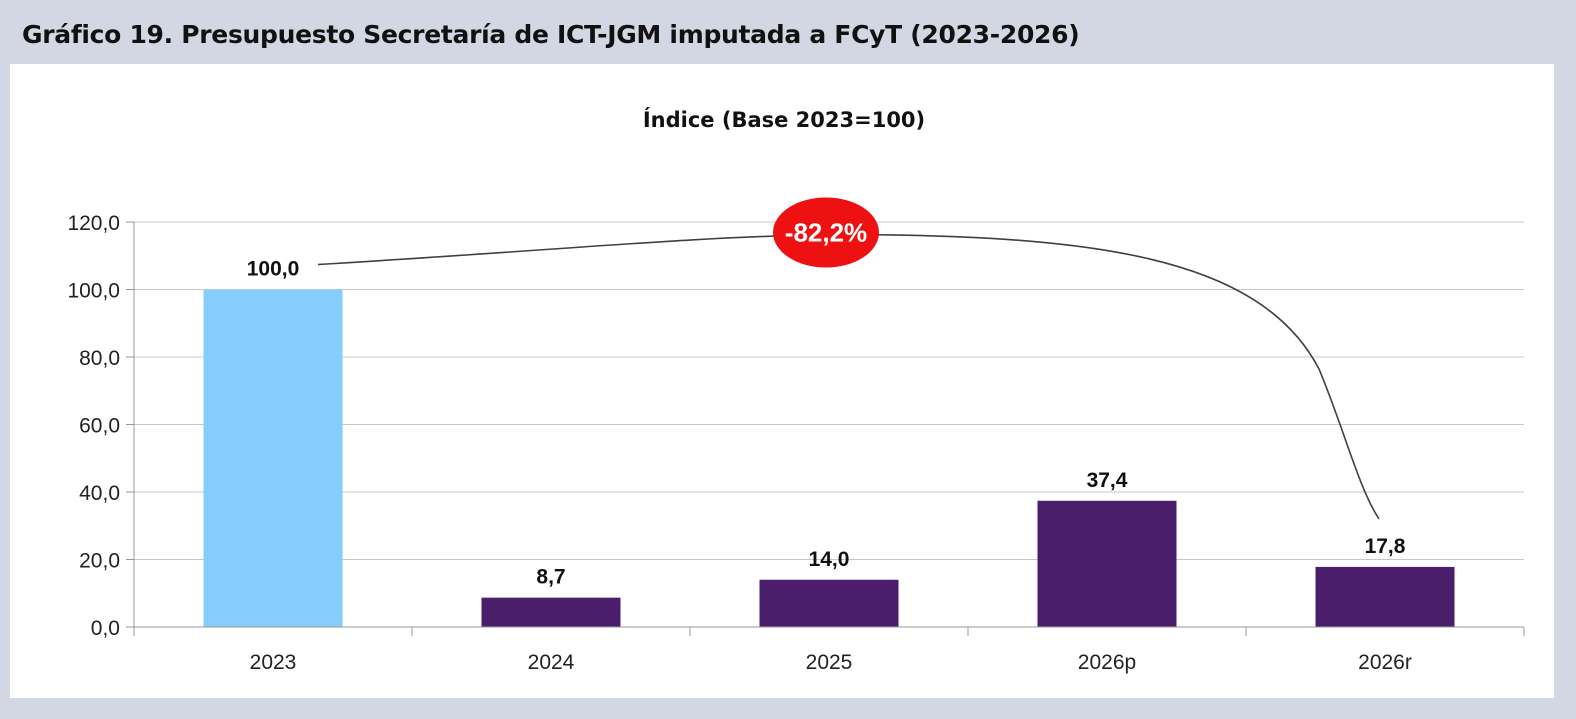  I want to click on x-tick-label-2025: 2025, so click(829, 662).